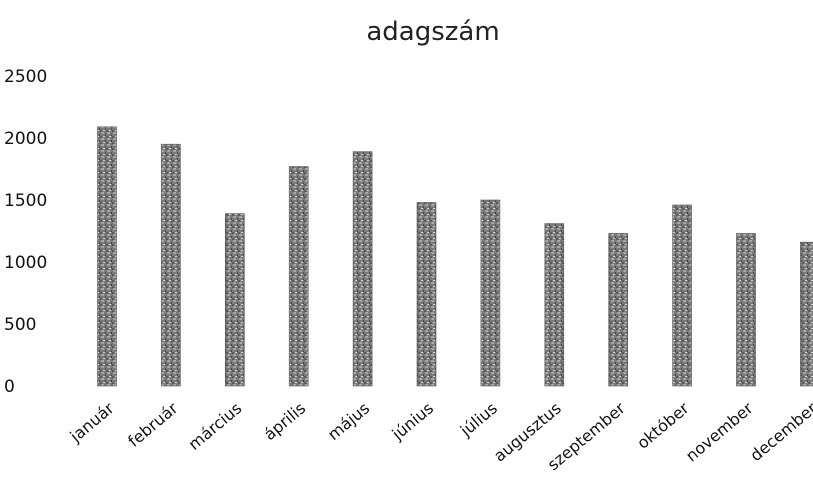 This screenshot has width=813, height=486. What do you see at coordinates (9, 387) in the screenshot?
I see `y-tick-label: 0` at bounding box center [9, 387].